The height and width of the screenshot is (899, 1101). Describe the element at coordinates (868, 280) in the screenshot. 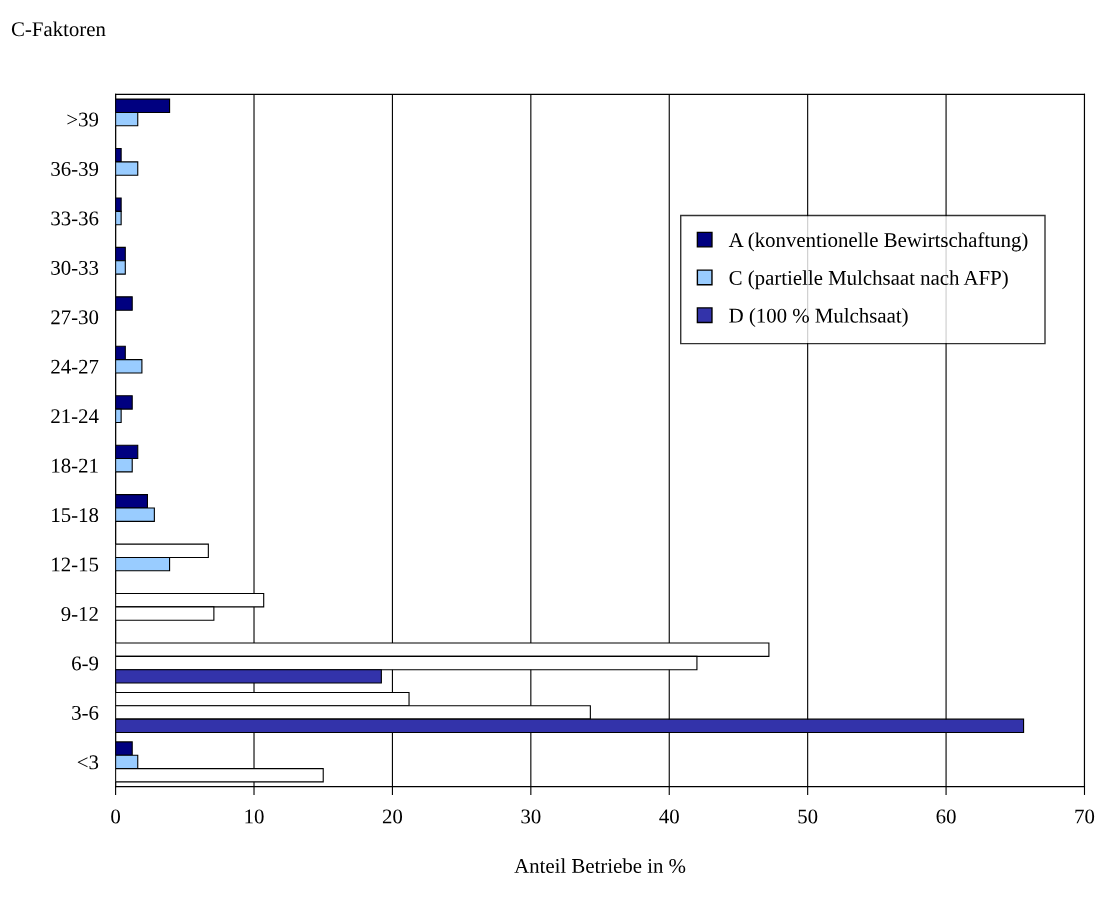

I see `legend-label: C (partielle Mulchsaat nach AFP)` at that location.